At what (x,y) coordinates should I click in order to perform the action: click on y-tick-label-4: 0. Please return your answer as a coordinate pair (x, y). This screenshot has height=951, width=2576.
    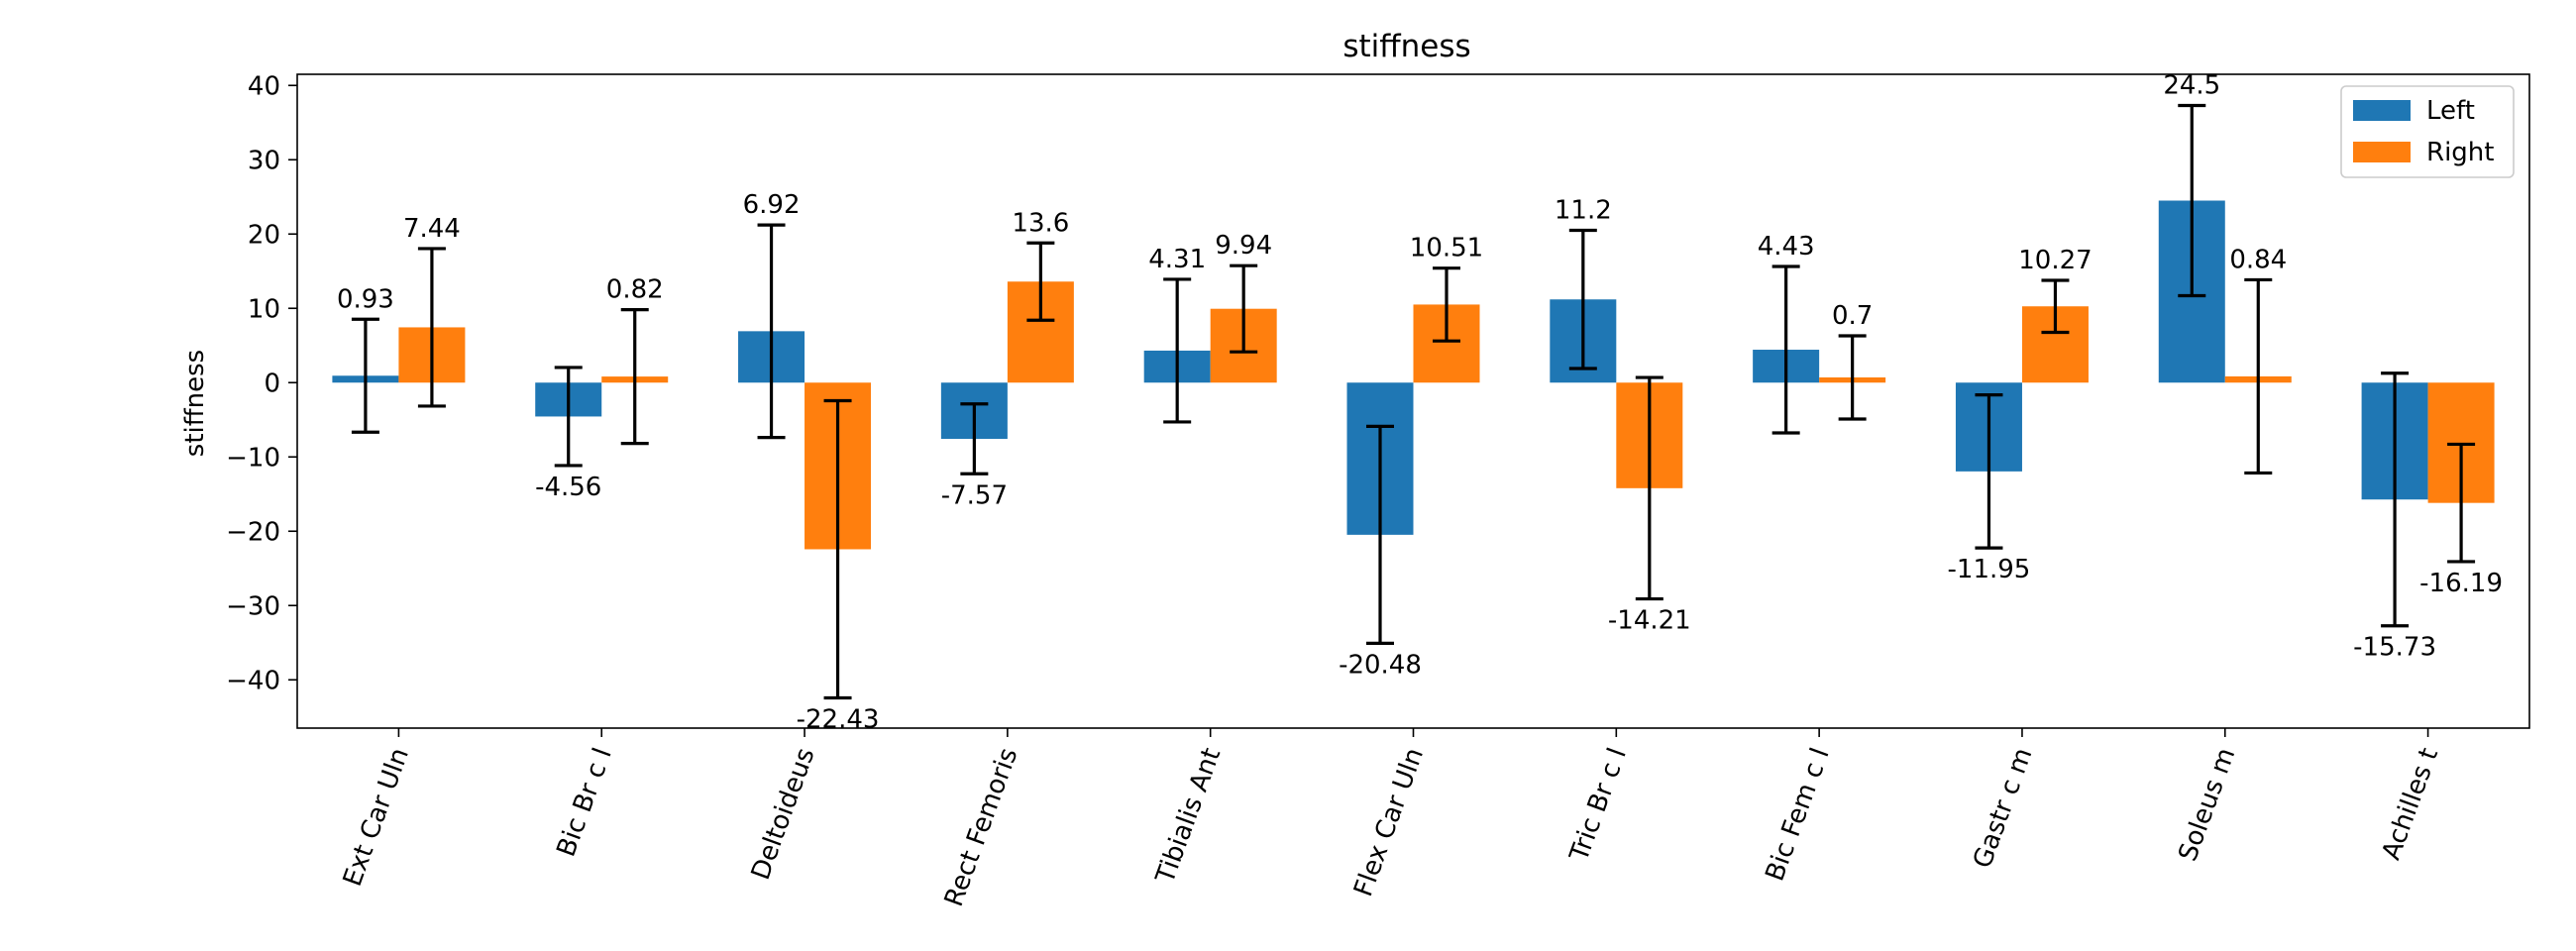
    Looking at the image, I should click on (272, 383).